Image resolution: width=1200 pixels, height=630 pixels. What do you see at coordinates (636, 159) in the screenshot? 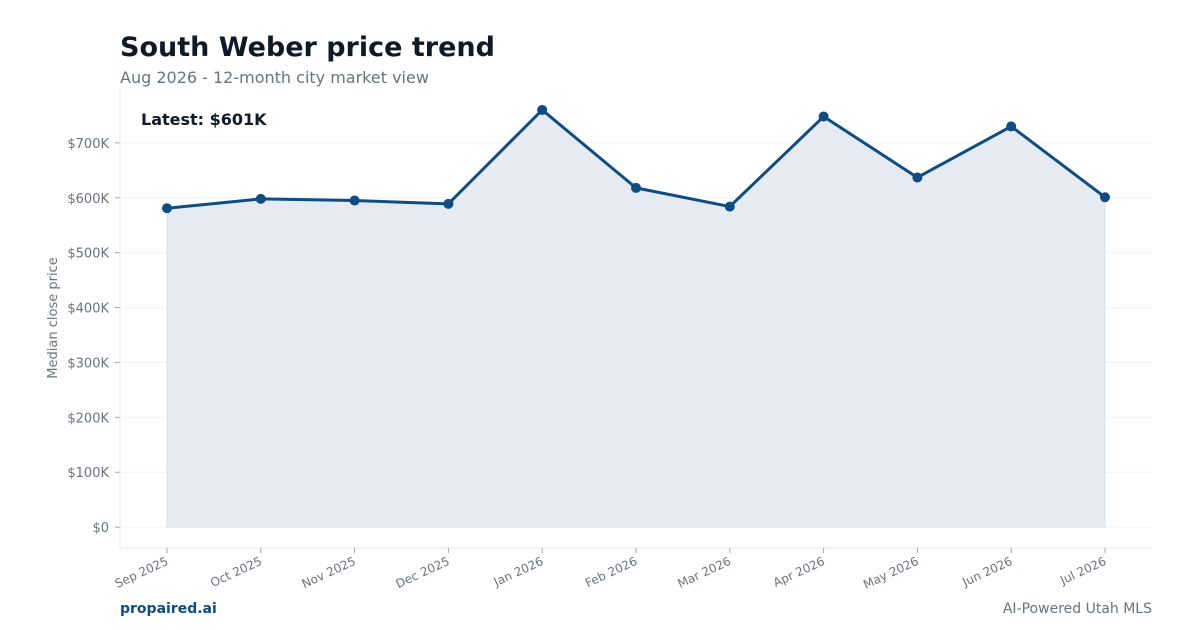
I see `point-layer` at bounding box center [636, 159].